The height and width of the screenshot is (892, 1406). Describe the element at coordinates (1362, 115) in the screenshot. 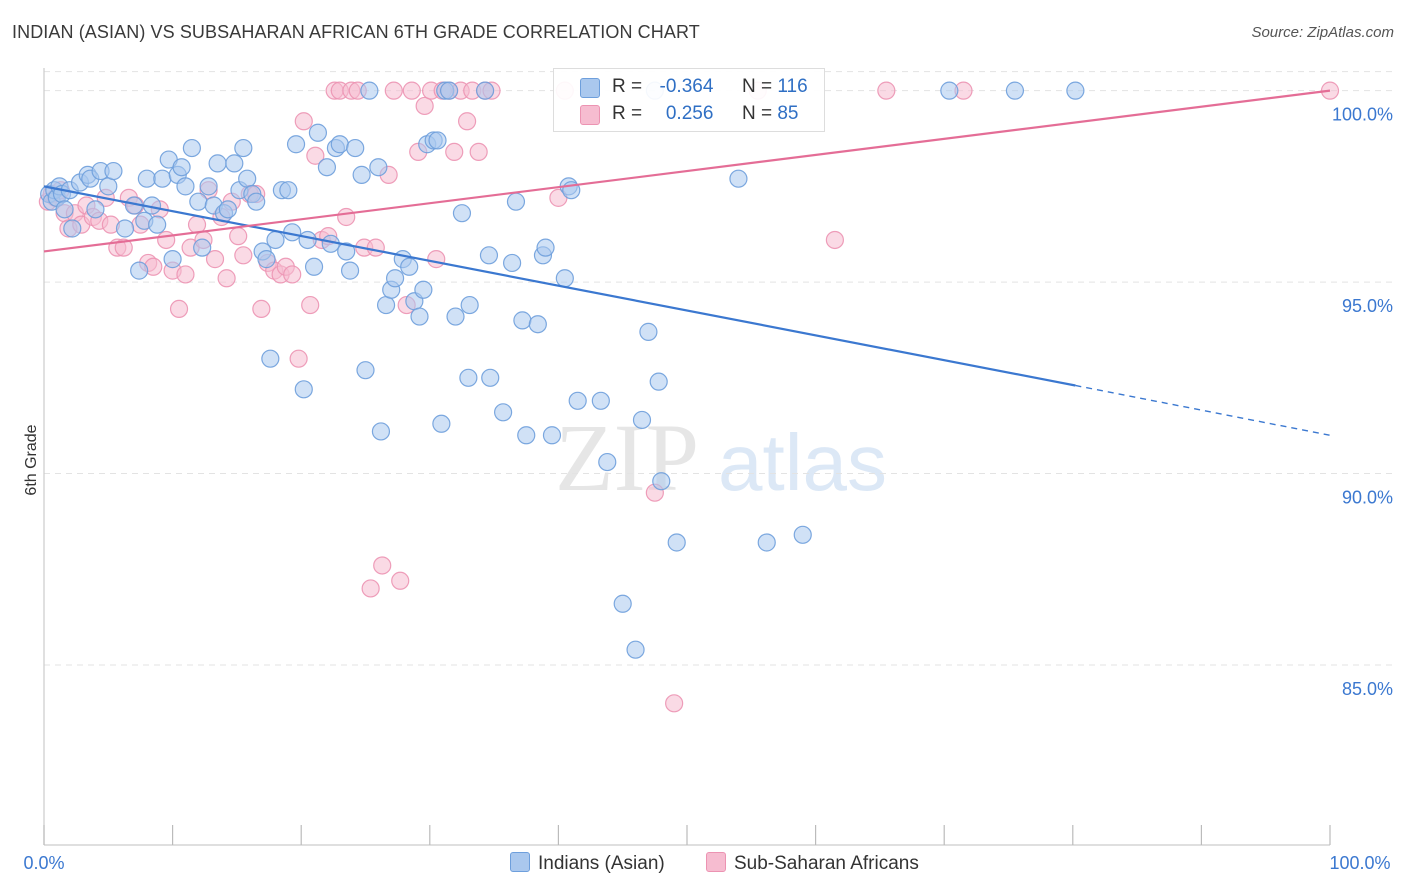

I see `y-tick-label: 100.0%` at that location.